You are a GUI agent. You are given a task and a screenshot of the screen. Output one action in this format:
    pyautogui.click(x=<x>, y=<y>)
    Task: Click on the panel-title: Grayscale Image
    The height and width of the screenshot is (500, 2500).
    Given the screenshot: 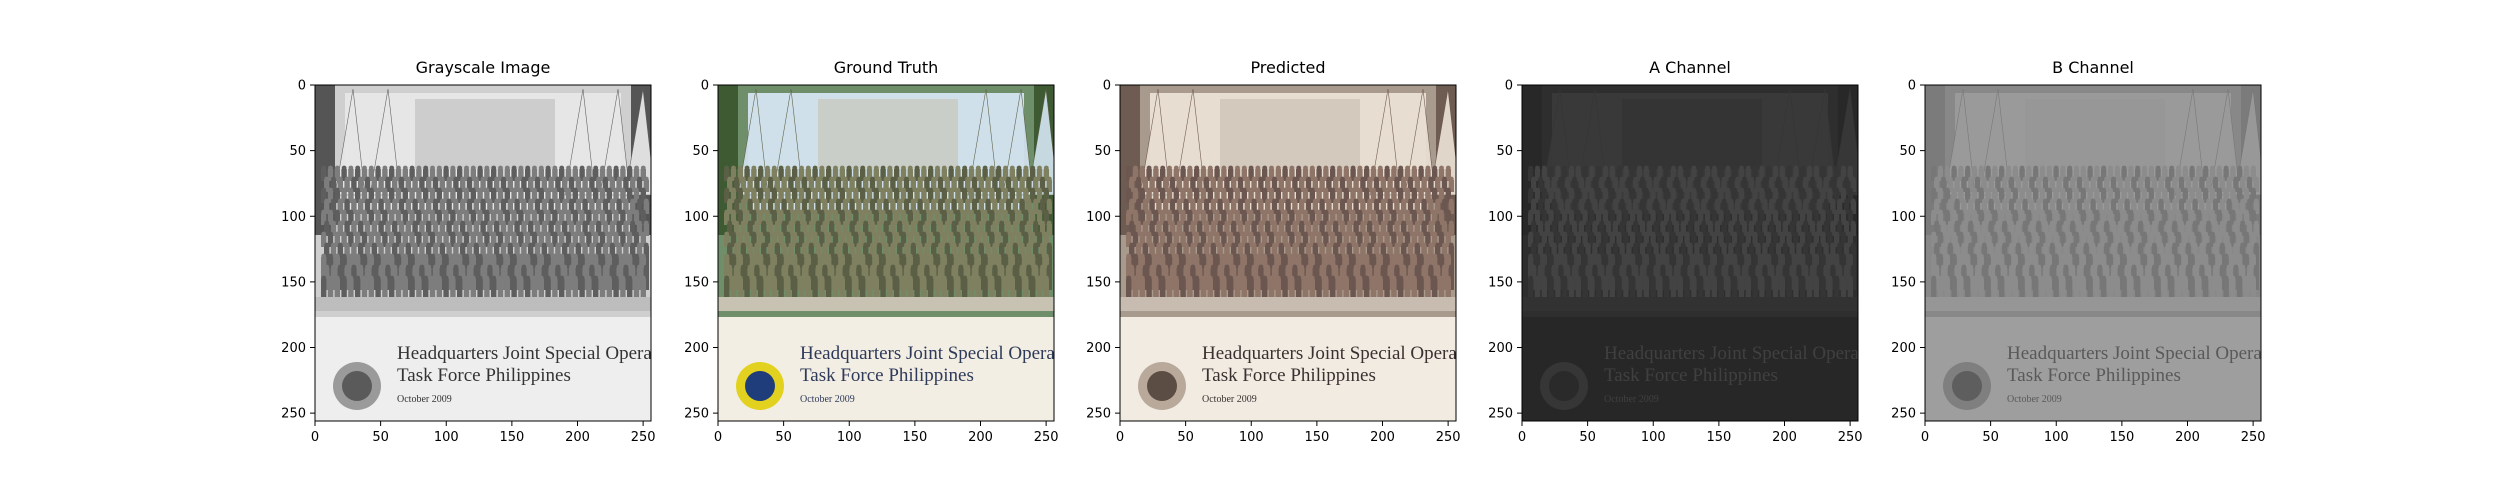 What is the action you would take?
    pyautogui.click(x=483, y=67)
    